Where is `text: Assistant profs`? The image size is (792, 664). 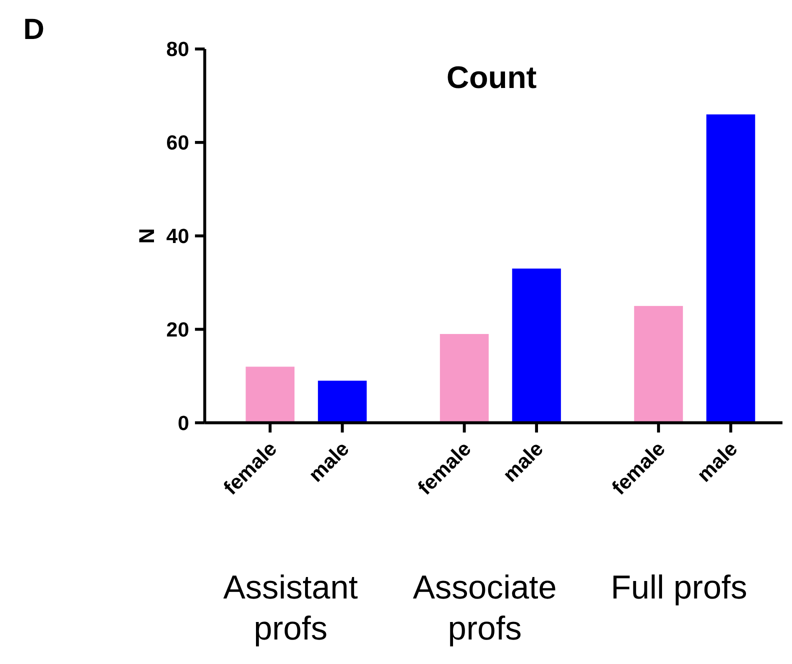 text: Assistant profs is located at coordinates (290, 608).